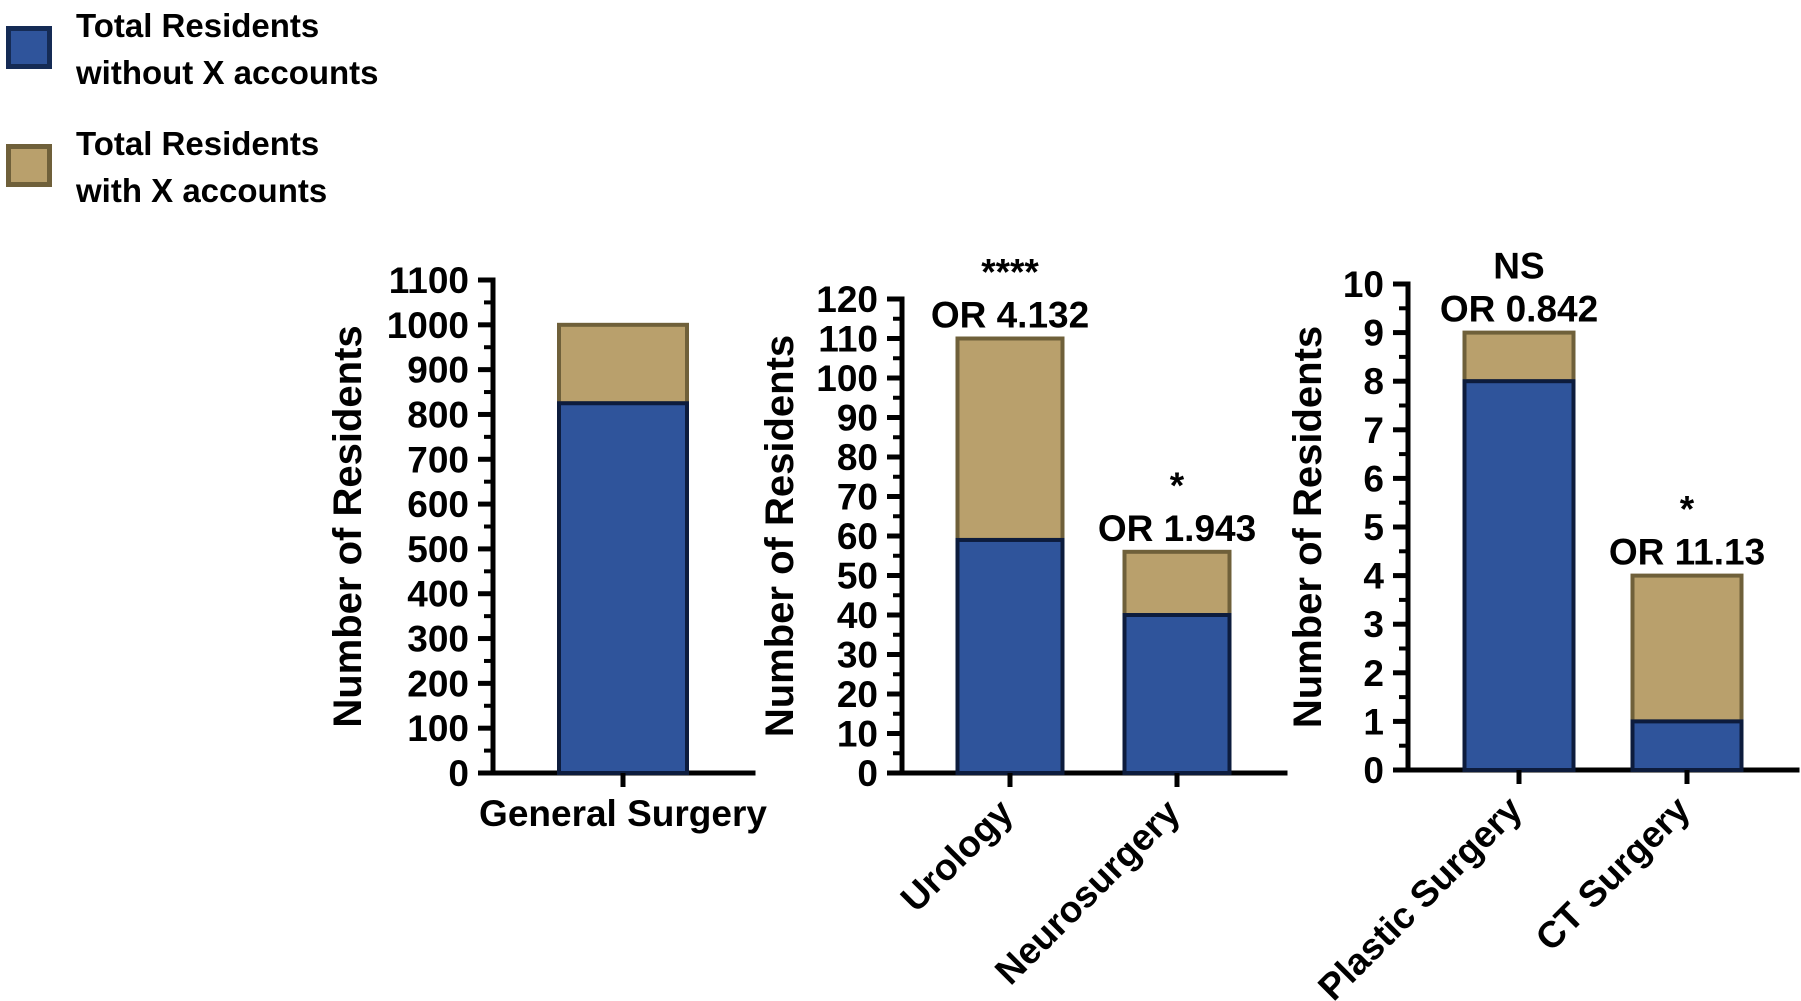 The height and width of the screenshot is (1001, 1801). I want to click on legend-label-without-x-line2: without X accounts, so click(227, 72).